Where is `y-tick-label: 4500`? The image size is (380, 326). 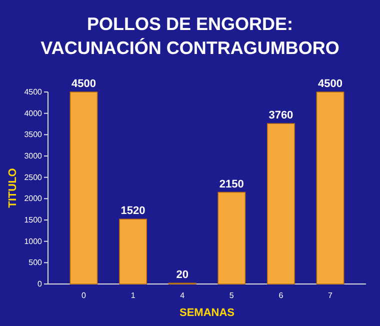
y-tick-label: 4500 is located at coordinates (33, 92).